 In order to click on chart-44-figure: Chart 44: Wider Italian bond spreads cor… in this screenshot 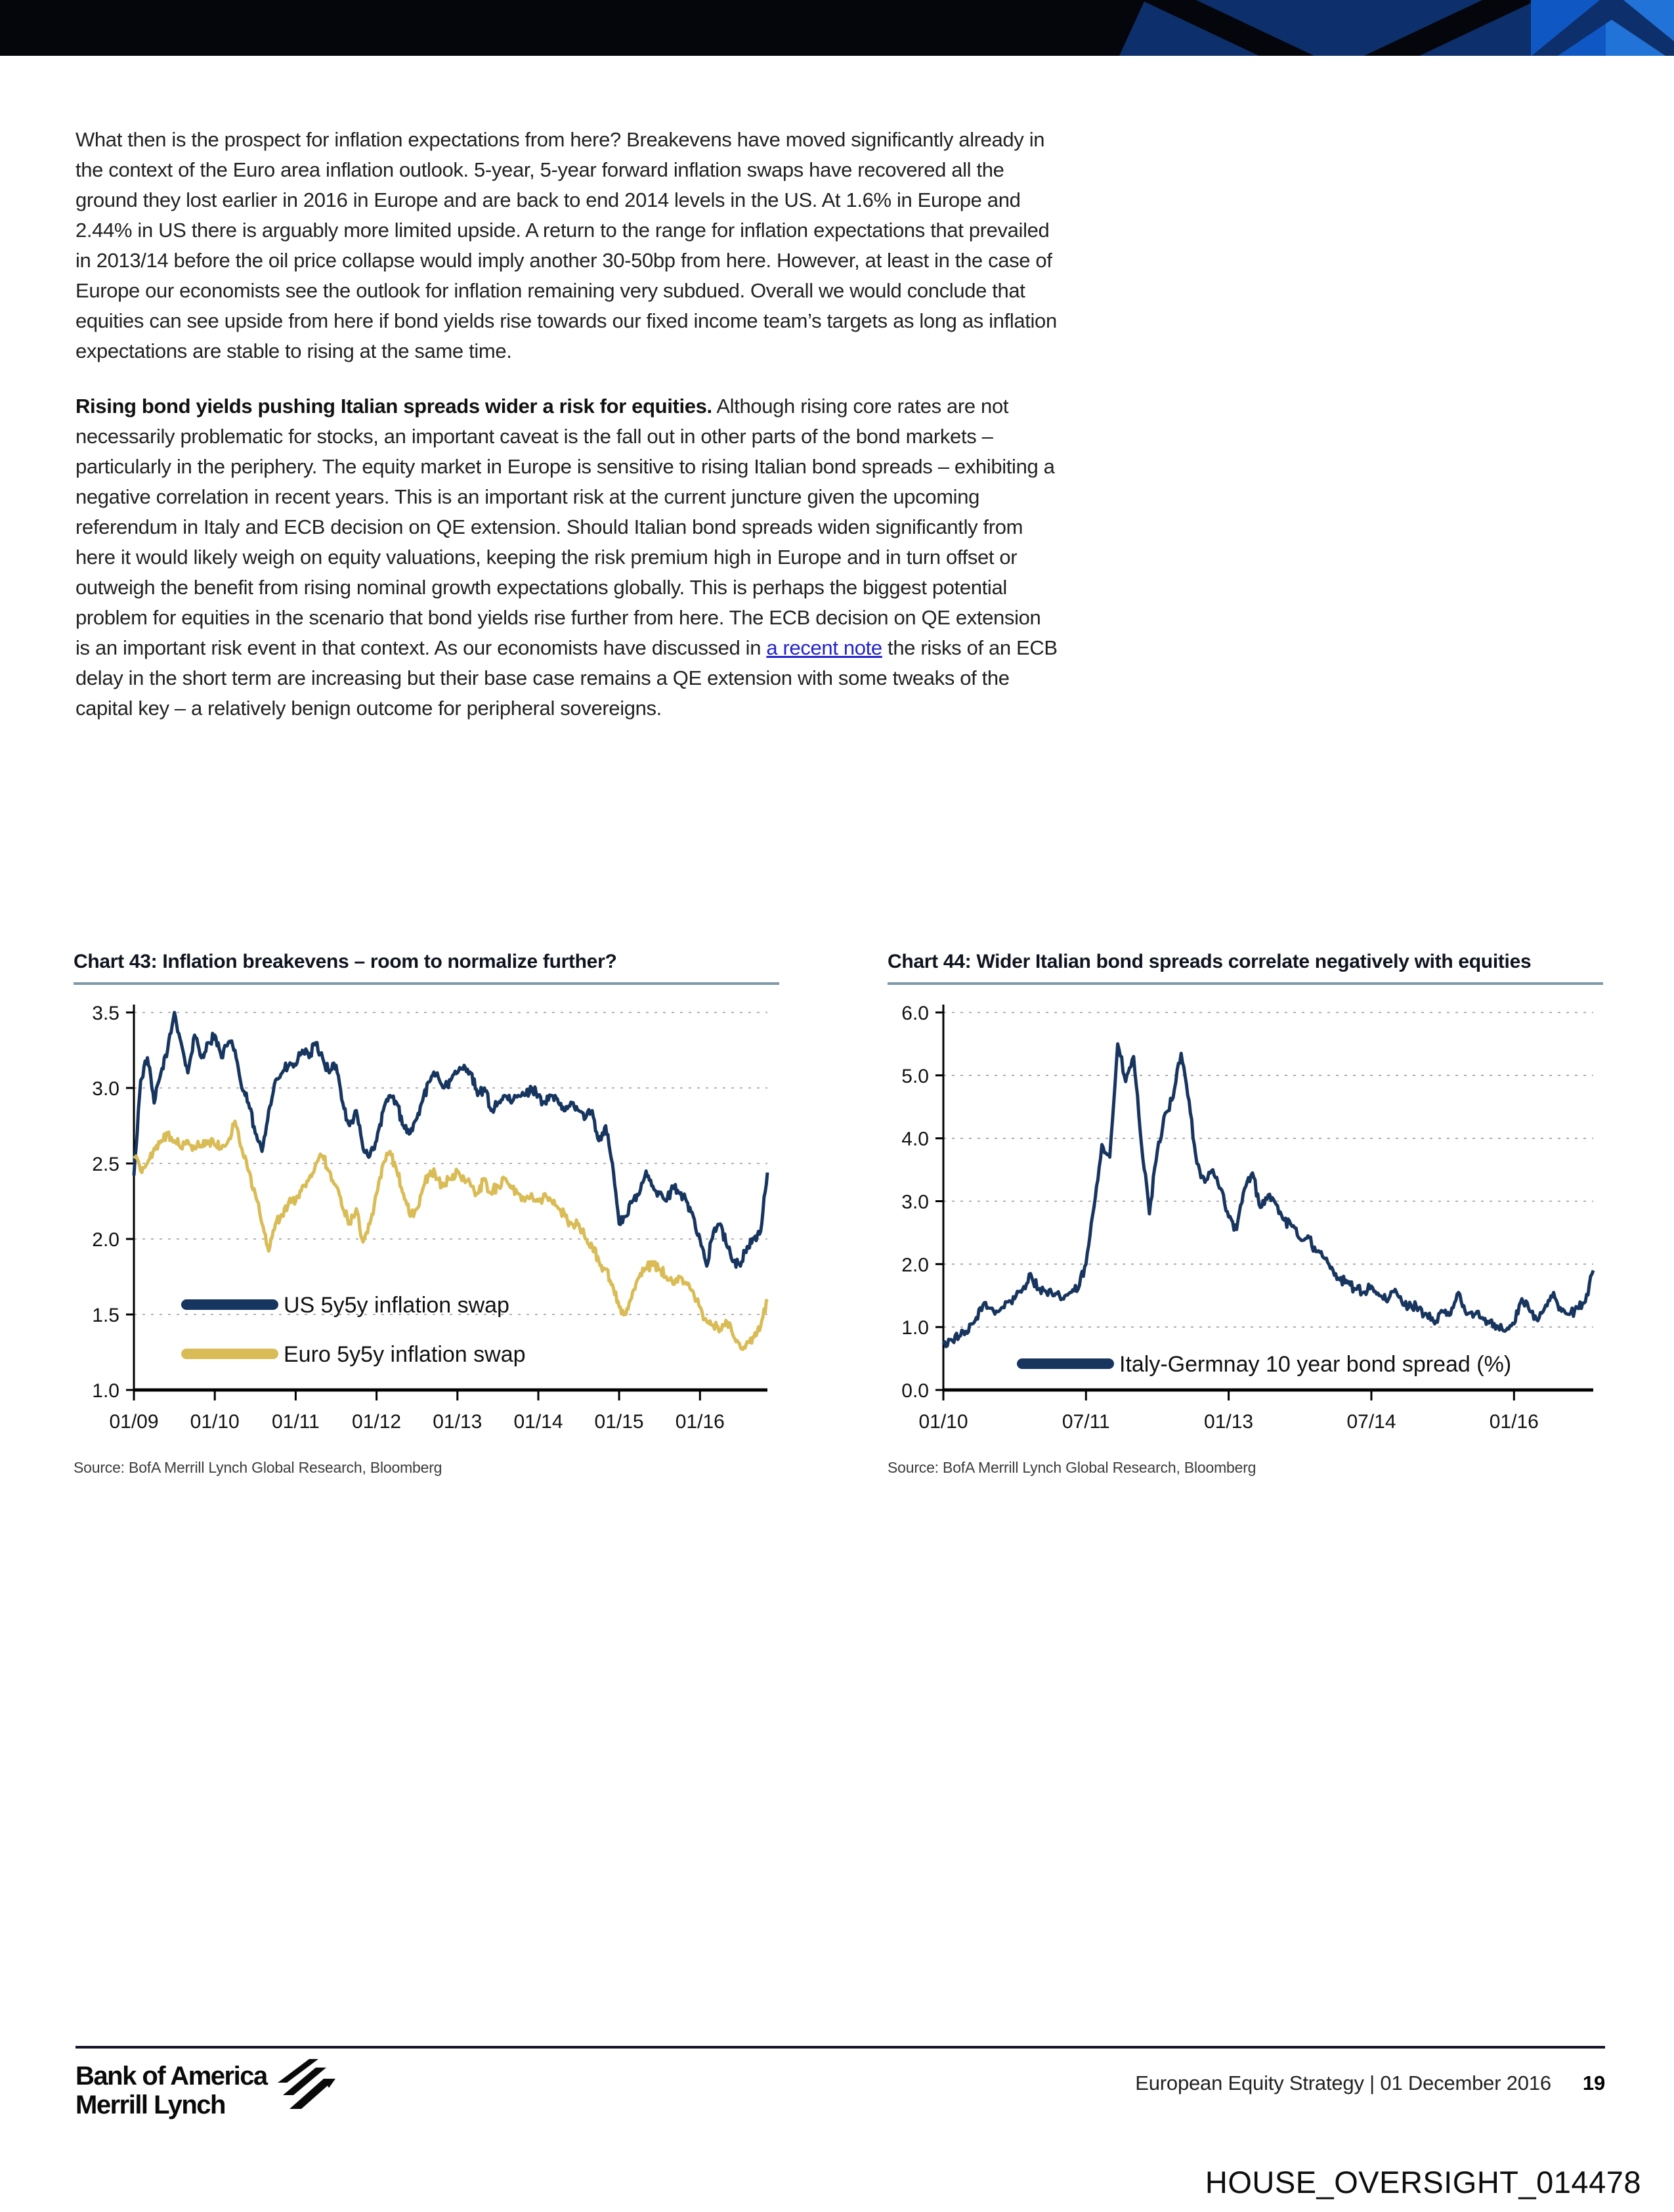, I will do `click(1245, 1214)`.